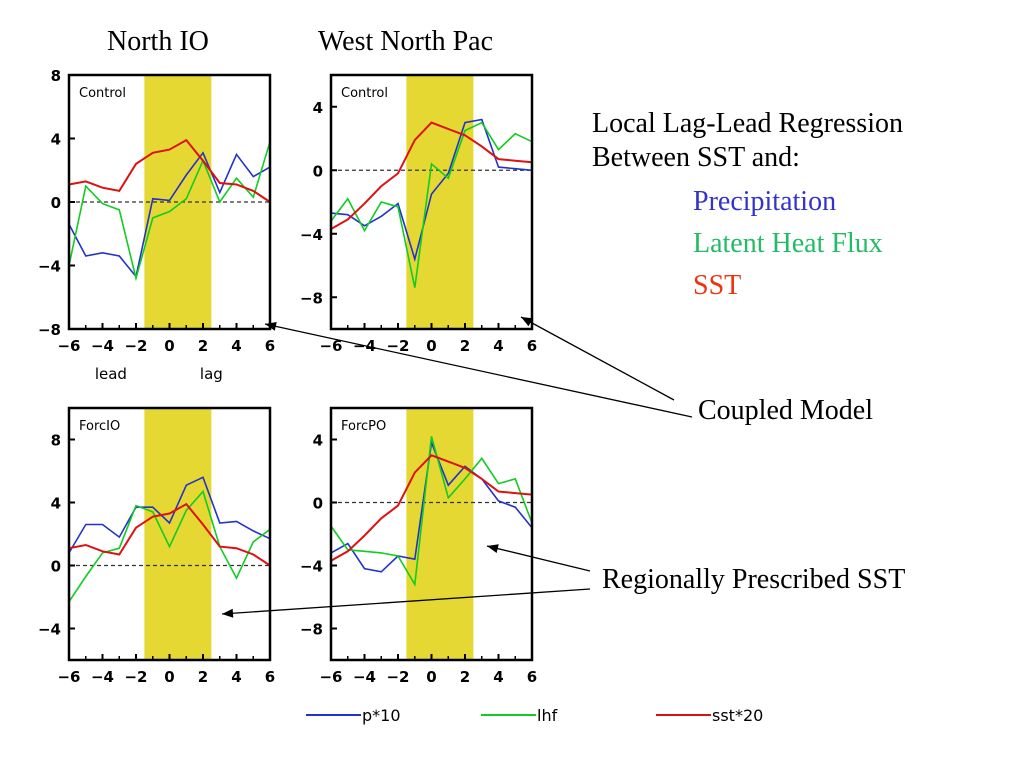  I want to click on arrow-coupled-north-io-head, so click(271, 326).